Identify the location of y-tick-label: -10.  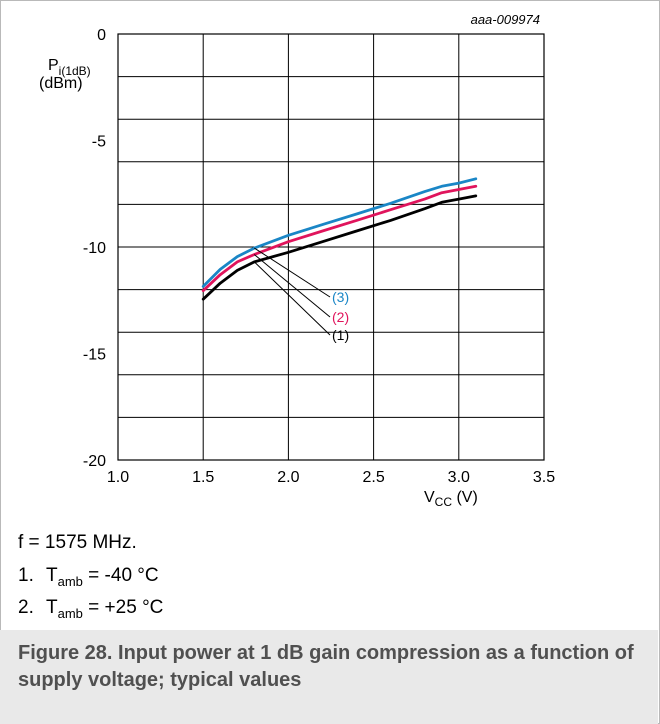
(94, 248).